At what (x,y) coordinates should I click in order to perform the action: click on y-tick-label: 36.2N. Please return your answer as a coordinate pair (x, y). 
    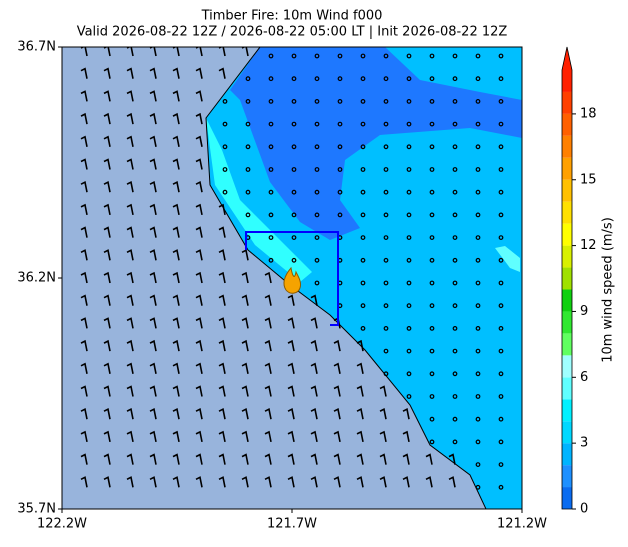
    Looking at the image, I should click on (36, 278).